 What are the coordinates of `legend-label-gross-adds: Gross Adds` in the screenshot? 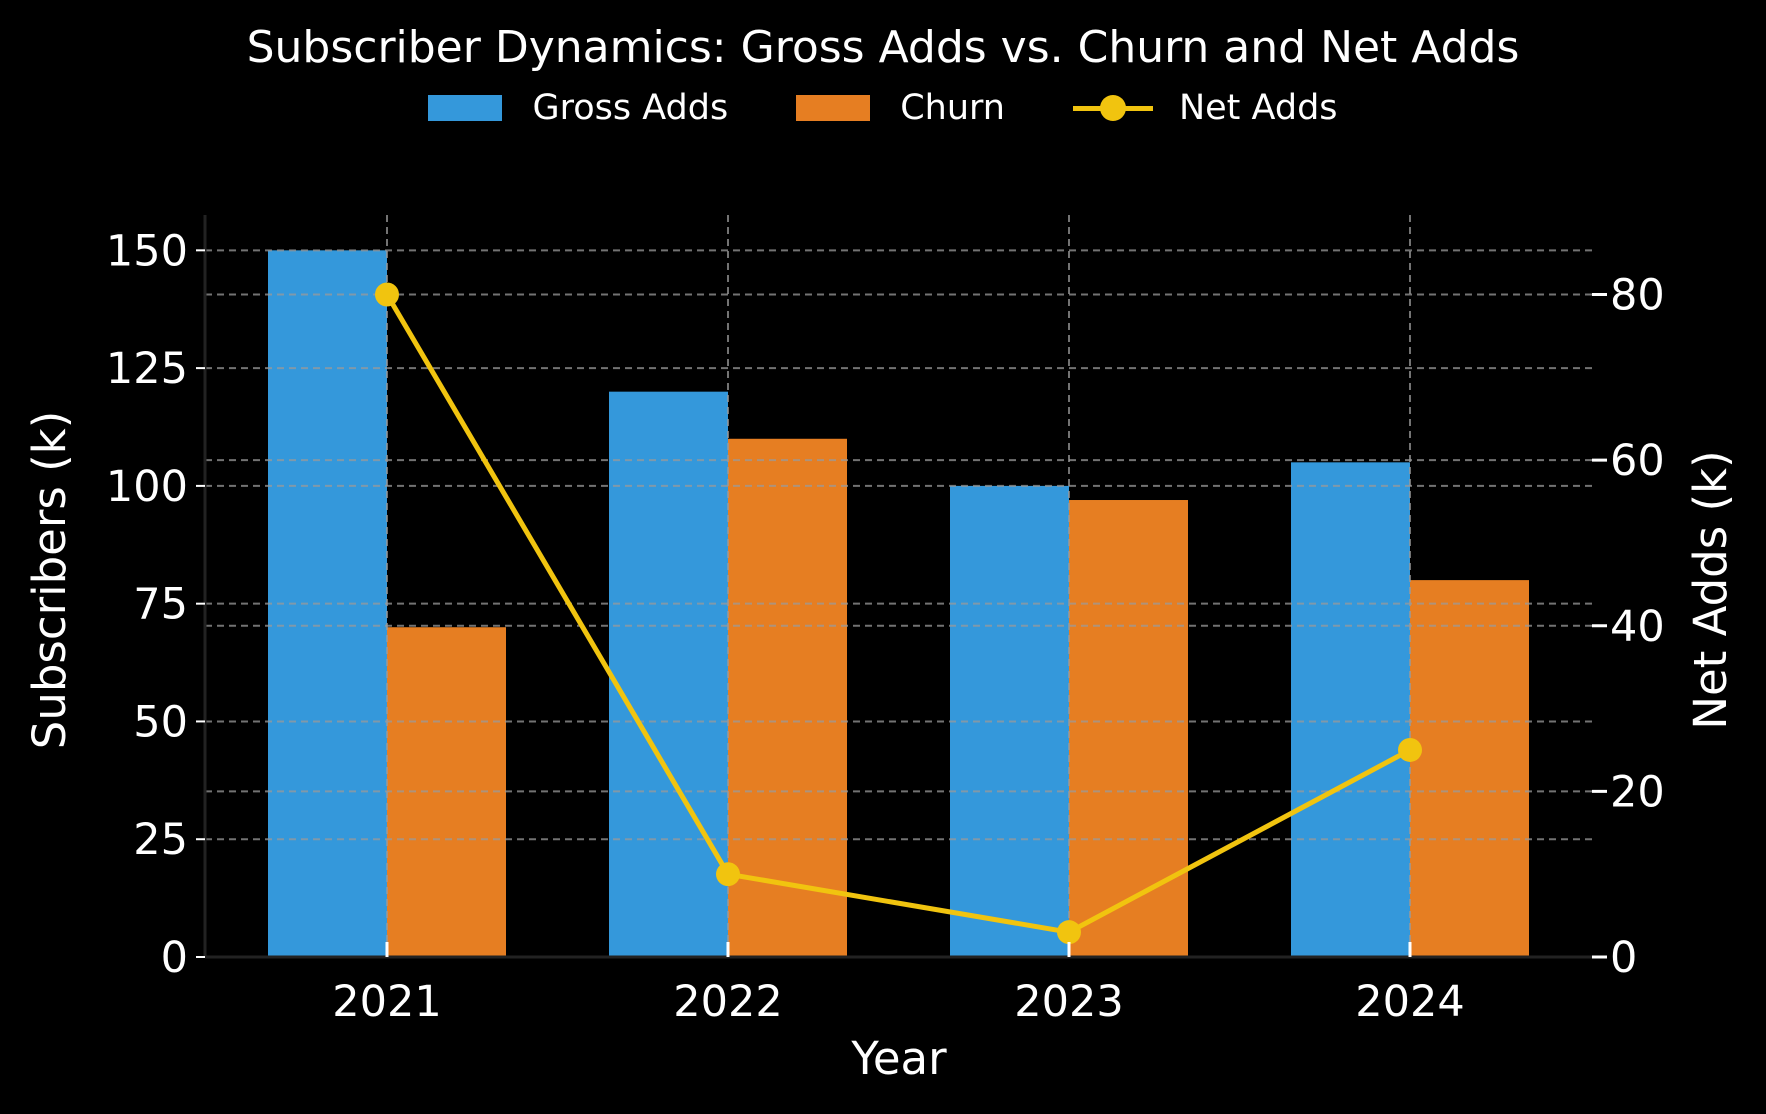 It's located at (630, 108).